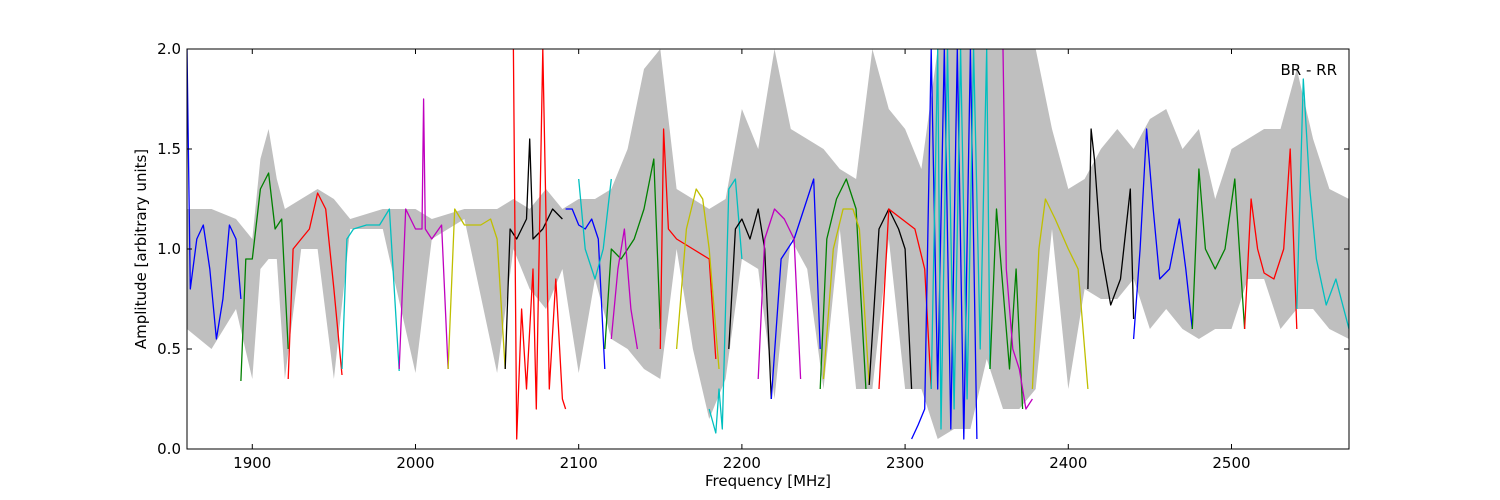 This screenshot has width=1500, height=500. Describe the element at coordinates (1231, 463) in the screenshot. I see `x-tick-label: 2500` at that location.